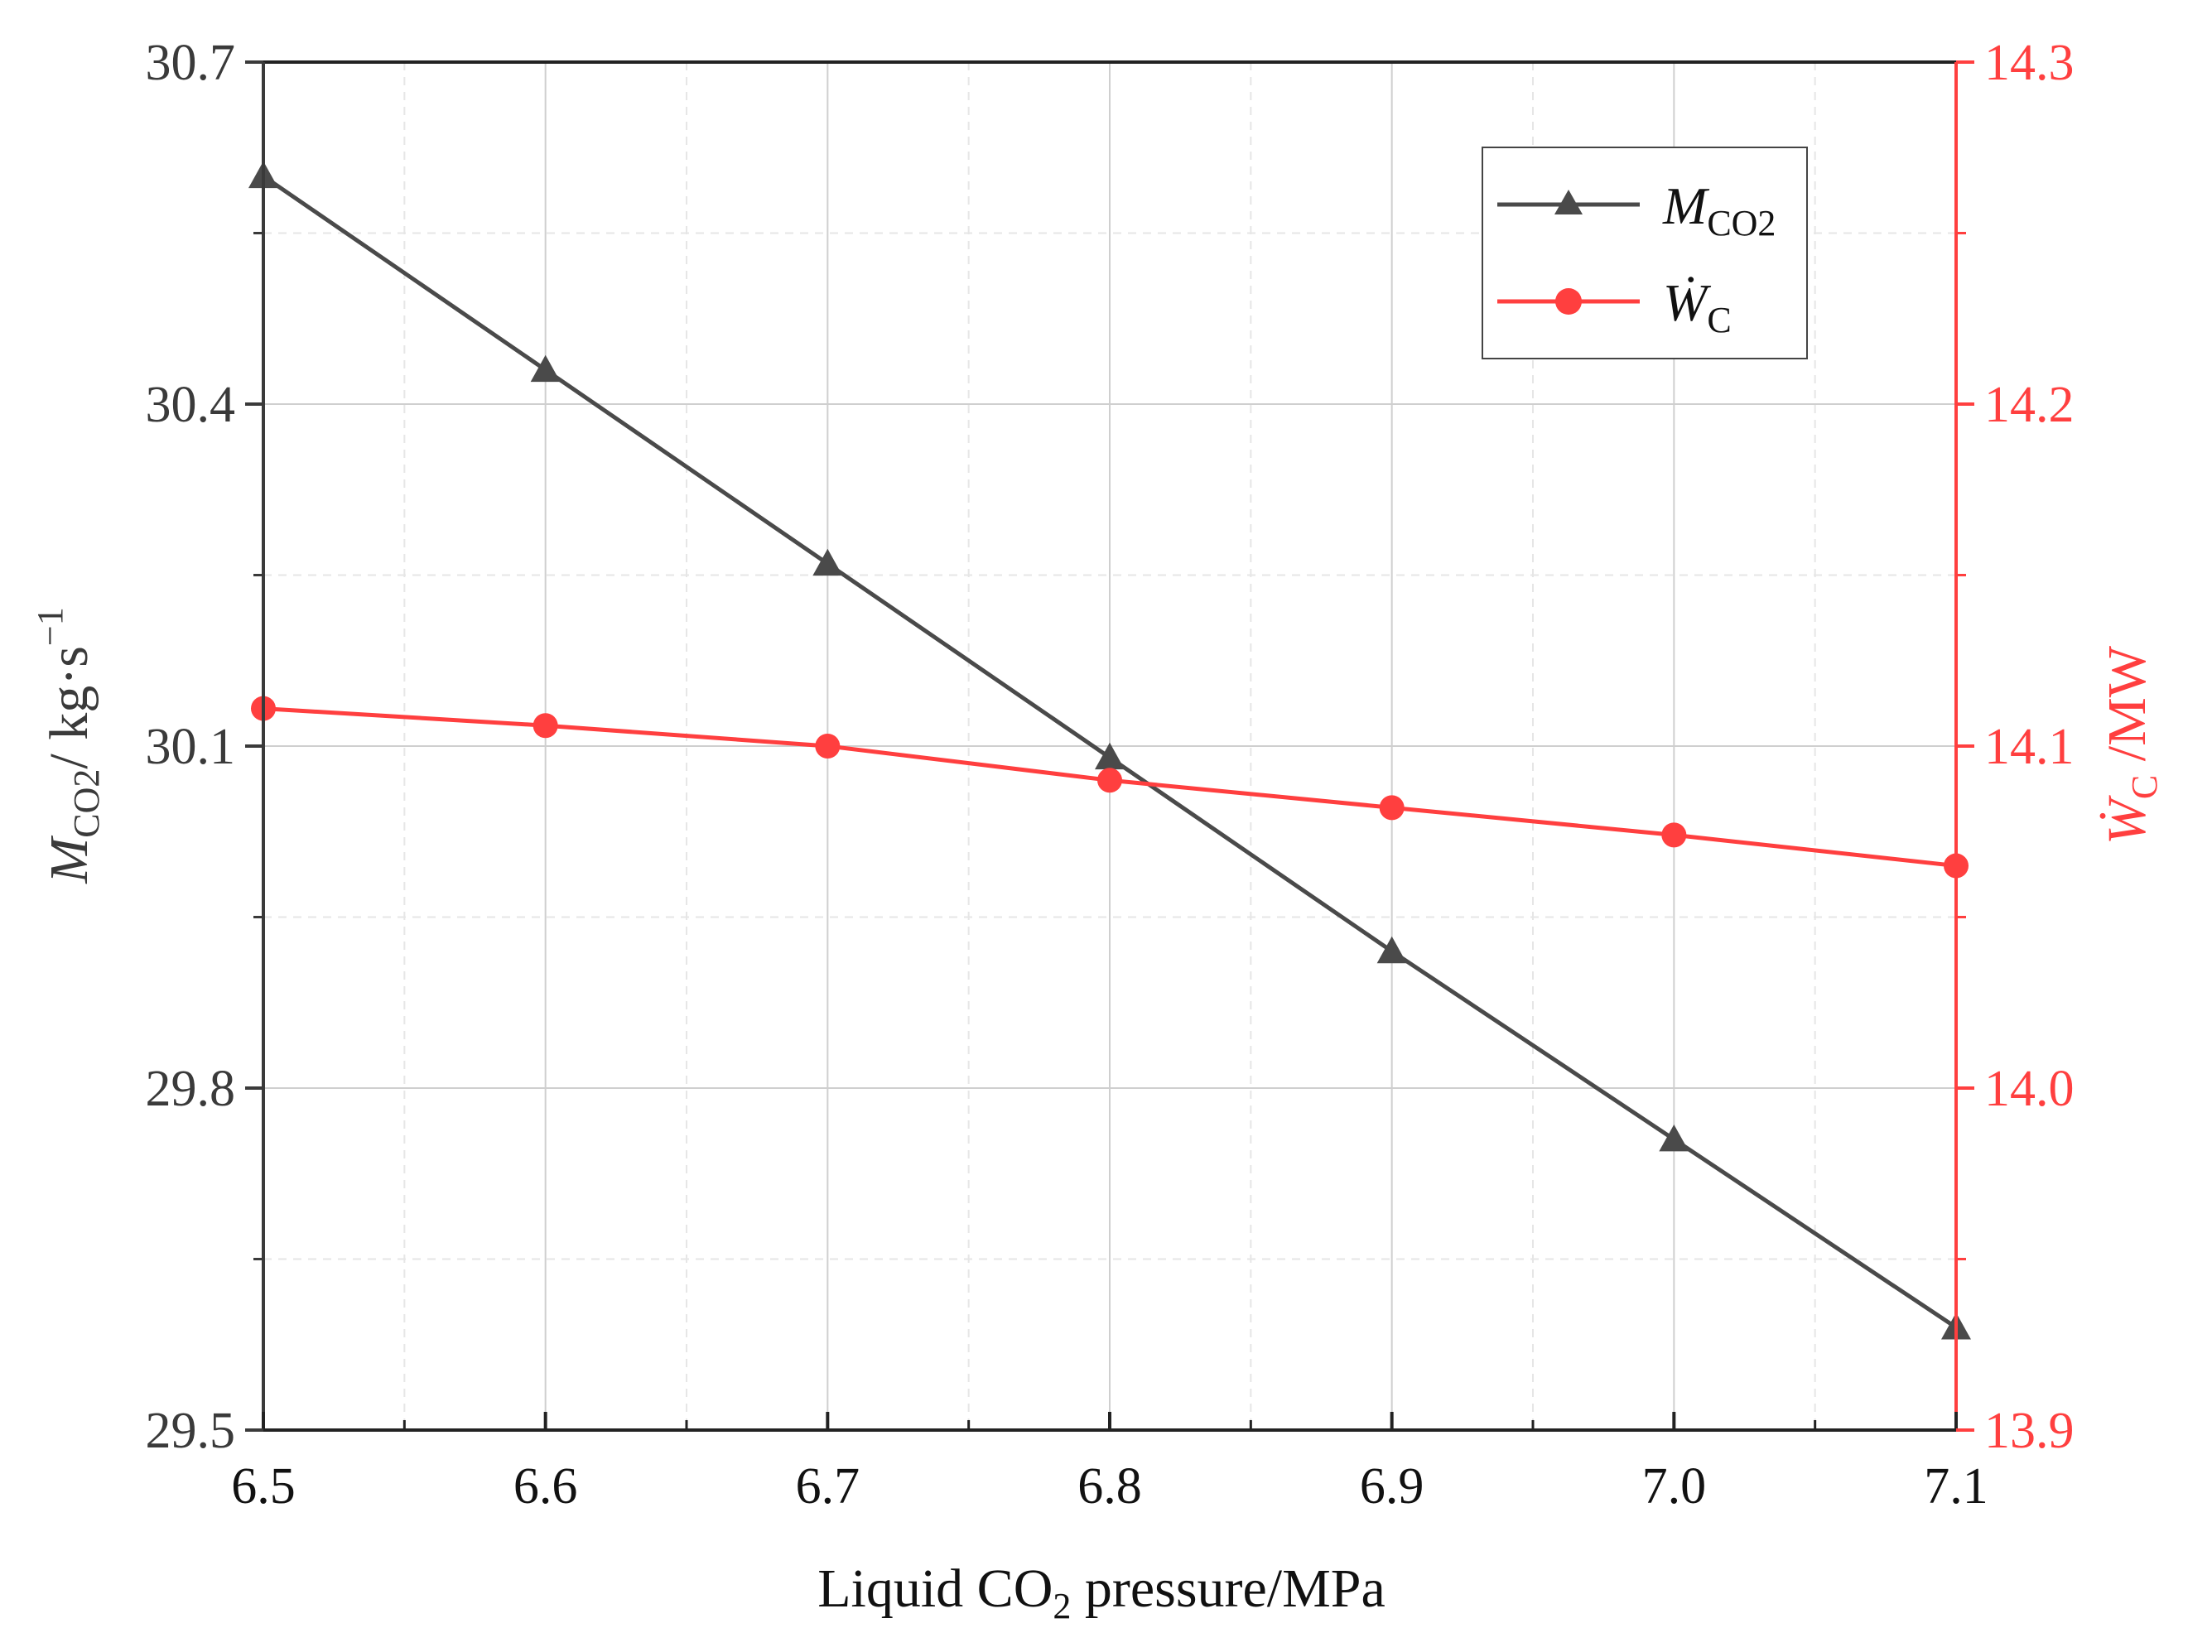 This screenshot has height=1652, width=2212. Describe the element at coordinates (2131, 745) in the screenshot. I see `y-axis-right-title: ẆC /MW` at that location.